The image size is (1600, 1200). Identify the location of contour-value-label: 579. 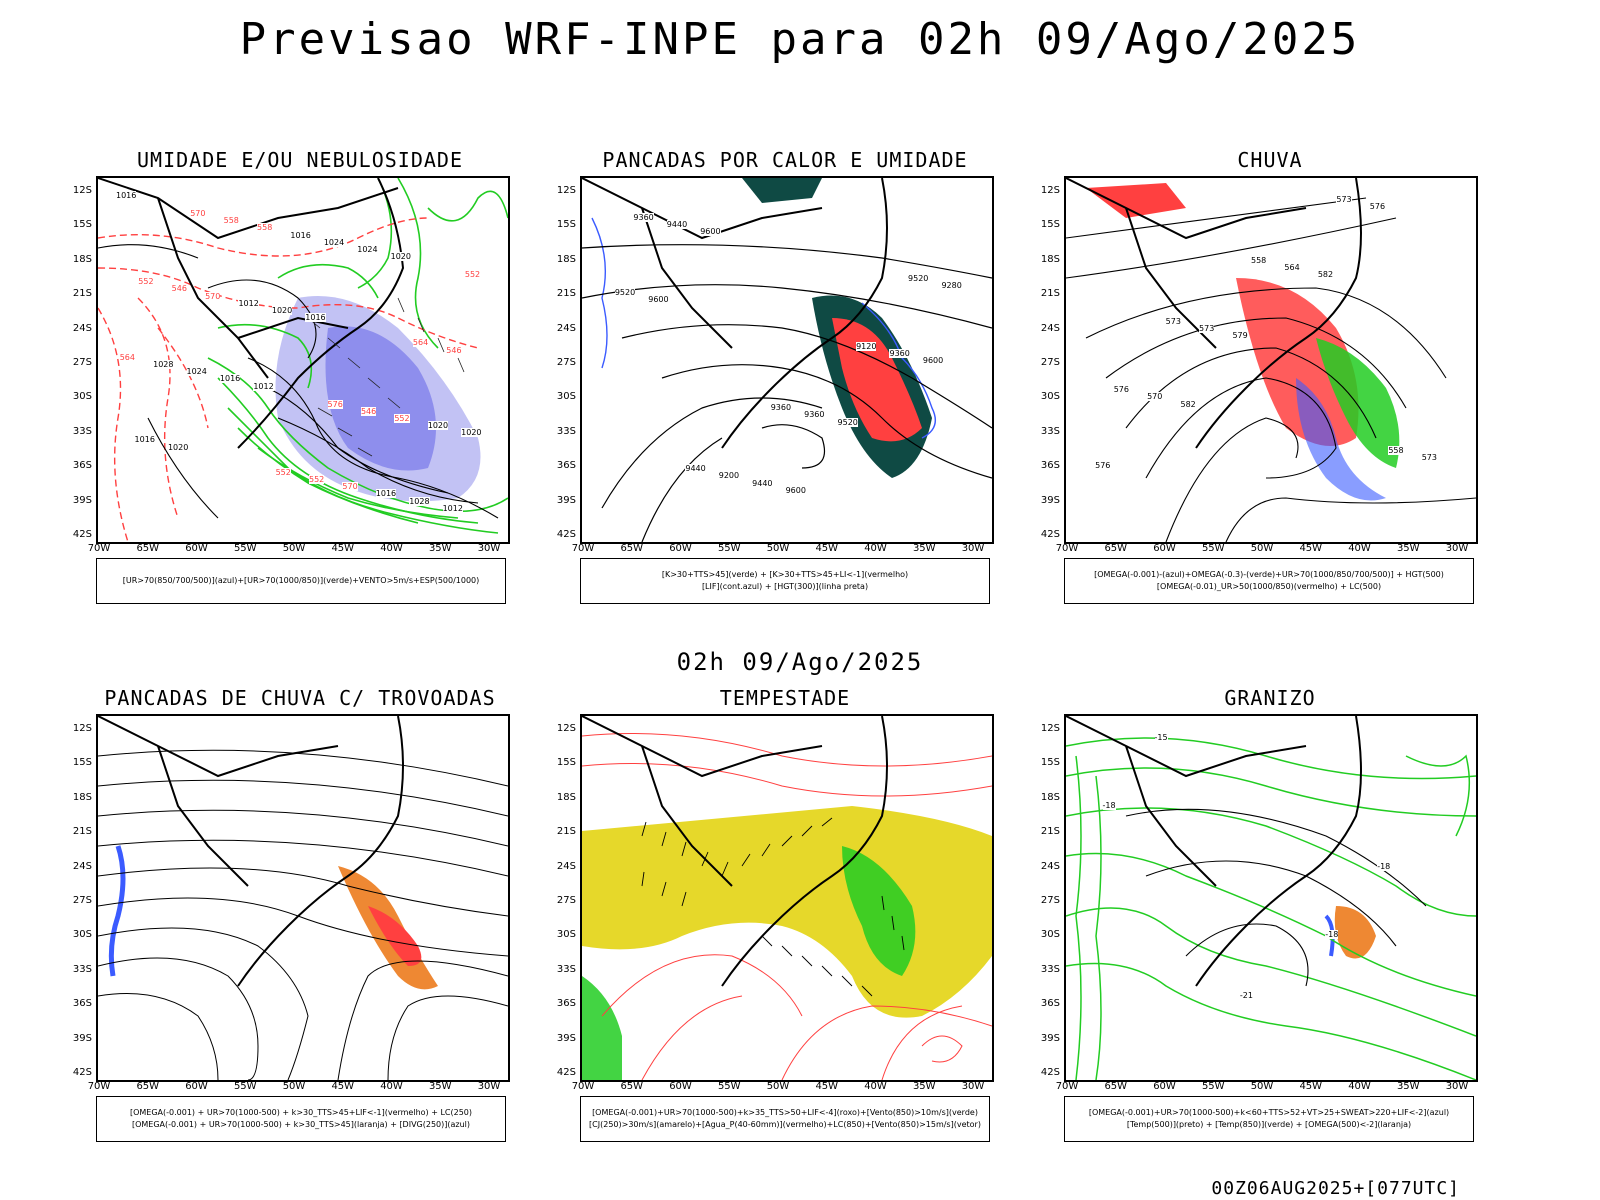
(1240, 336).